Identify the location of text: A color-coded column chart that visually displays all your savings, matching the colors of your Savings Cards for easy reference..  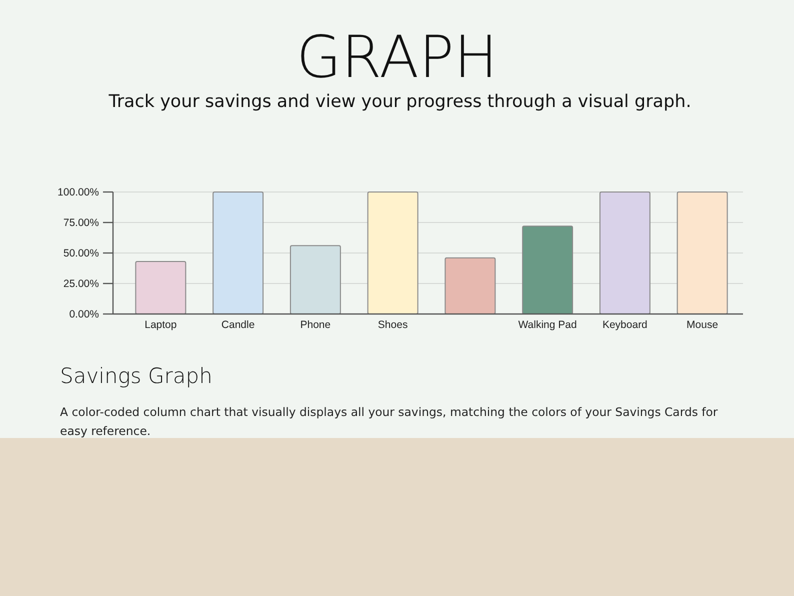
(389, 422).